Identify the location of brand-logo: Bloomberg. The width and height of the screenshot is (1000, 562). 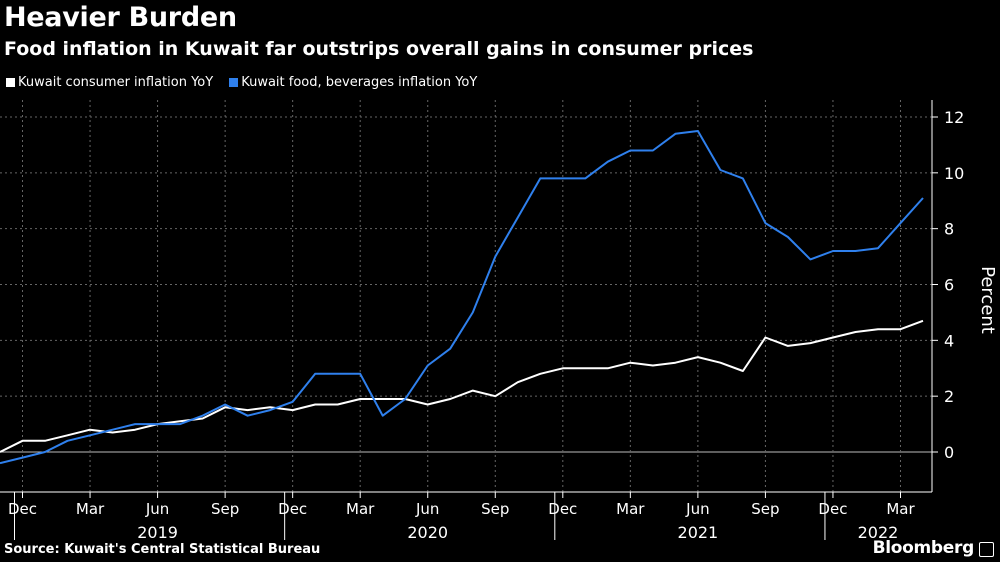
(923, 548).